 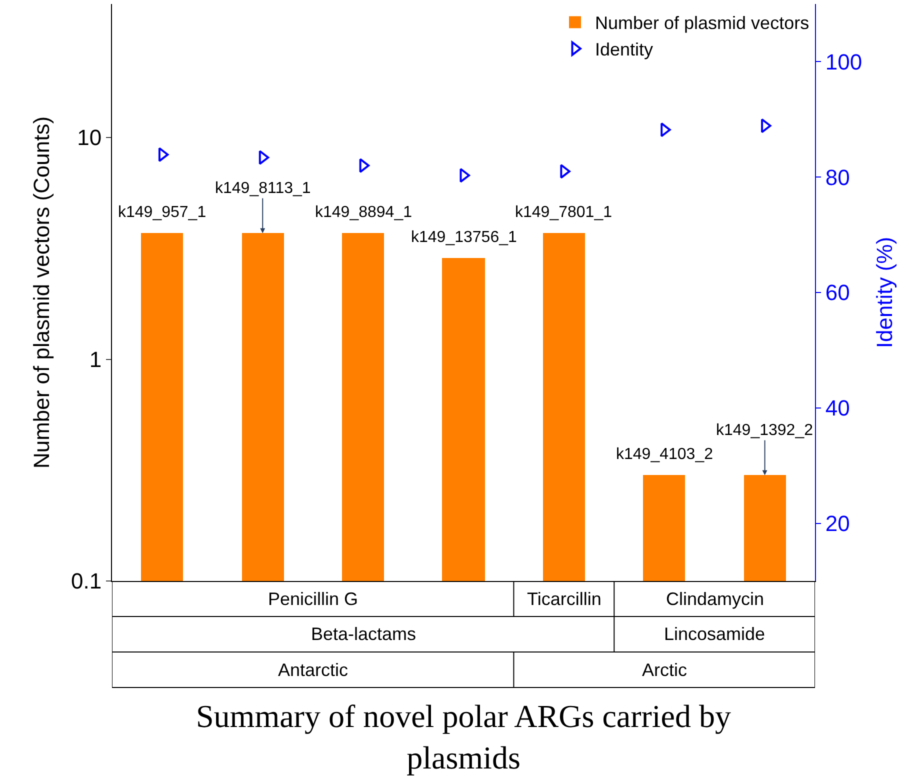 What do you see at coordinates (664, 670) in the screenshot?
I see `text: Arctic` at bounding box center [664, 670].